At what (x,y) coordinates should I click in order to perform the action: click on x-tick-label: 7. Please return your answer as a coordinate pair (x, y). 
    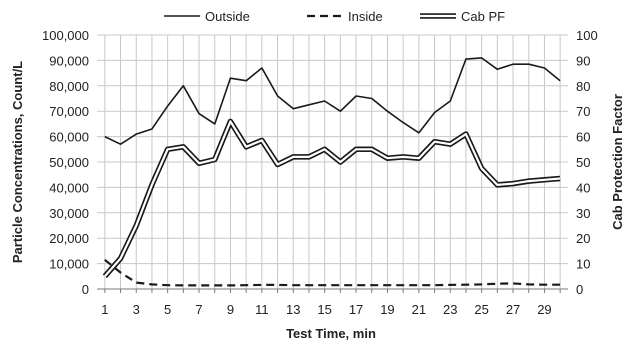
    Looking at the image, I should click on (198, 309).